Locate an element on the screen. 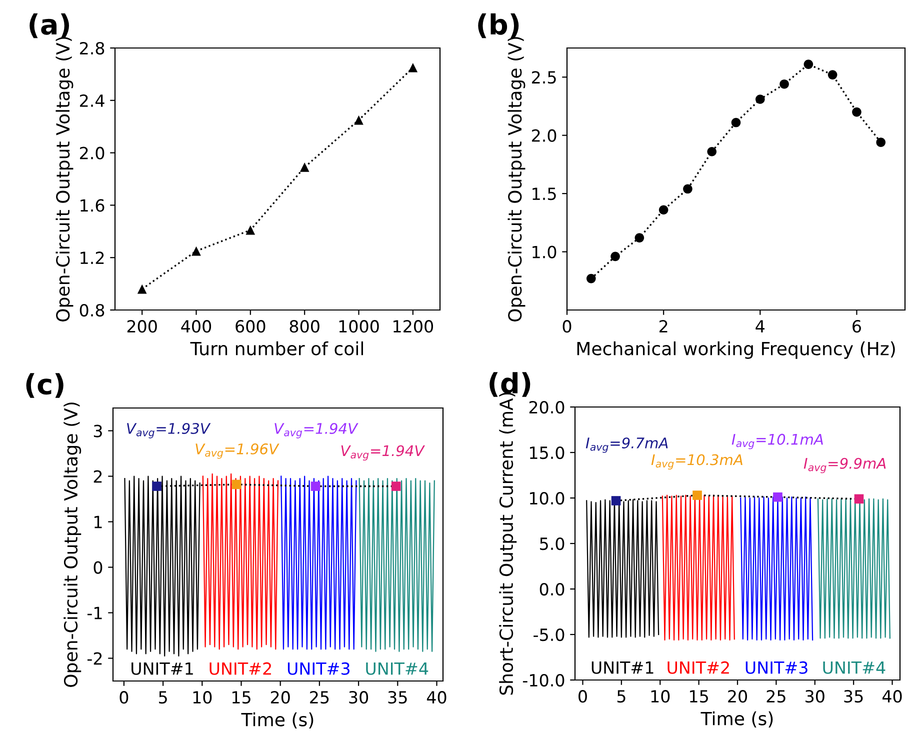  chart-title: (c) is located at coordinates (45, 385).